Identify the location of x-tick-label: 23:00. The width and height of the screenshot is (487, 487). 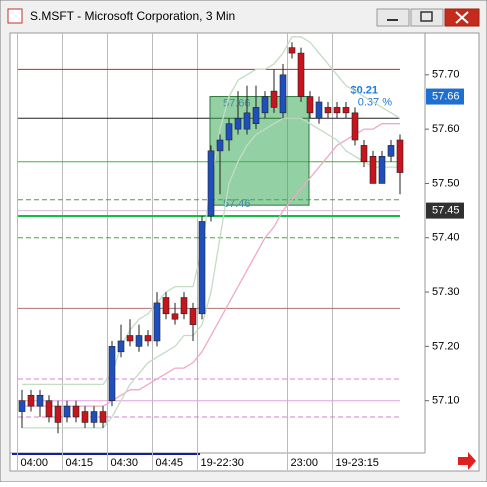
(305, 463).